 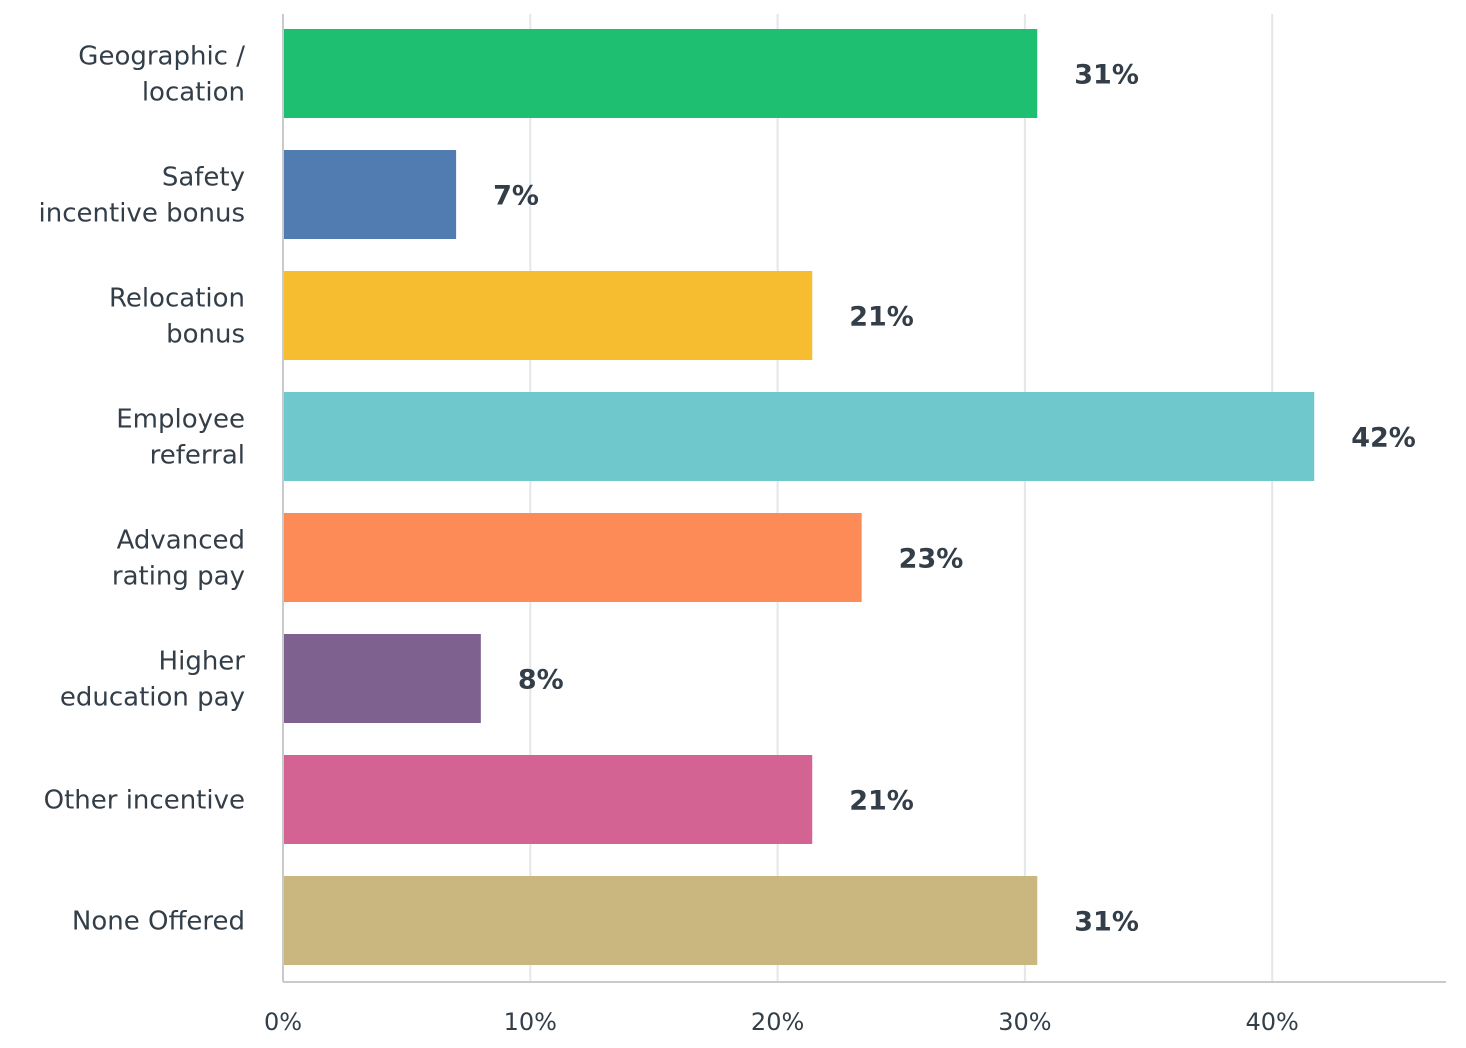 What do you see at coordinates (142, 214) in the screenshot?
I see `category-label-1-1: incentive bonus` at bounding box center [142, 214].